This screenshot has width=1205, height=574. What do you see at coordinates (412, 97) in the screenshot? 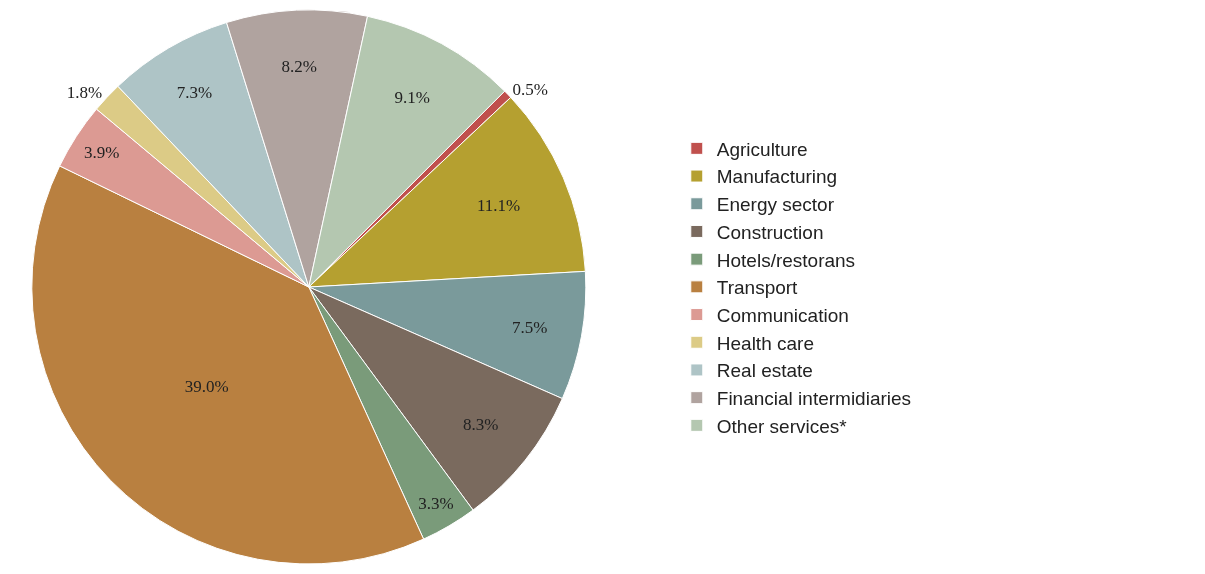
I see `data-label: 9.1%` at bounding box center [412, 97].